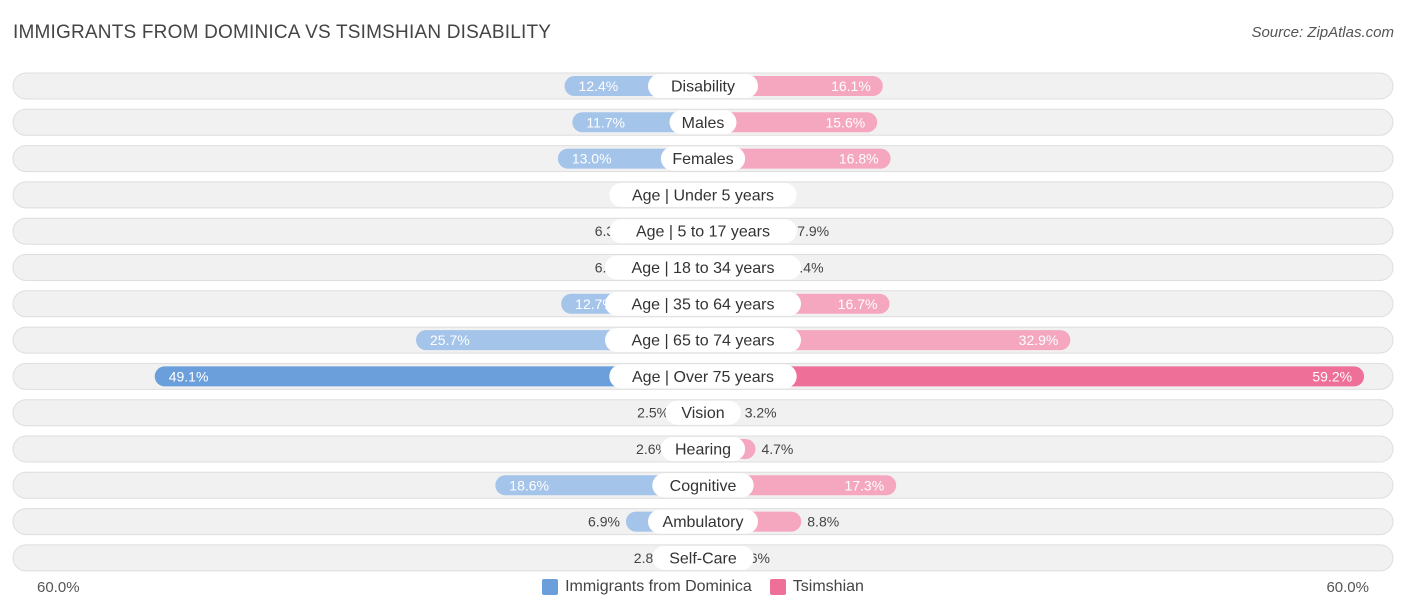 This screenshot has height=612, width=1406. I want to click on legend-label-dominica: Immigrants from Dominica, so click(658, 586).